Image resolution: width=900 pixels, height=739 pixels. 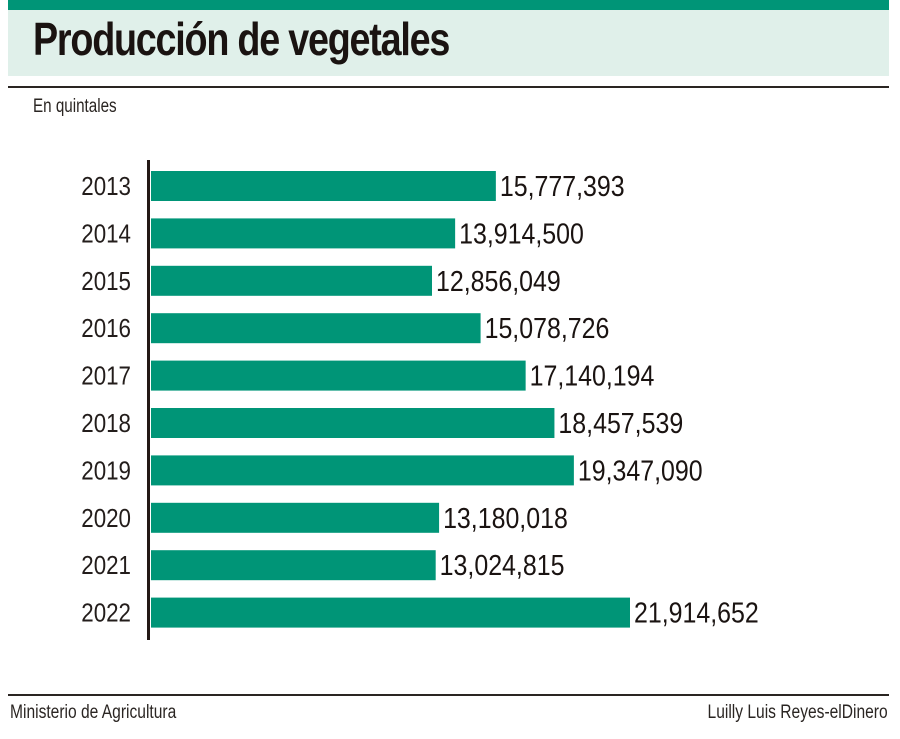 What do you see at coordinates (241, 39) in the screenshot?
I see `chart-title: Producción de vegetales` at bounding box center [241, 39].